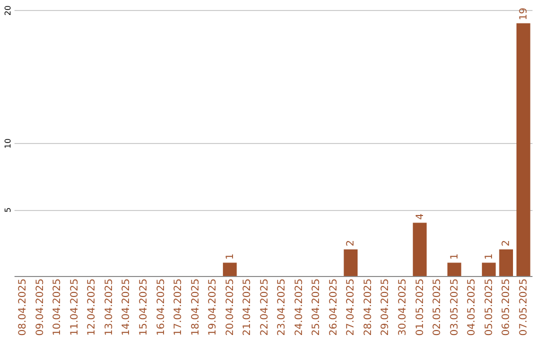 Image resolution: width=540 pixels, height=340 pixels. I want to click on y-tick-label: 20, so click(8, 10).